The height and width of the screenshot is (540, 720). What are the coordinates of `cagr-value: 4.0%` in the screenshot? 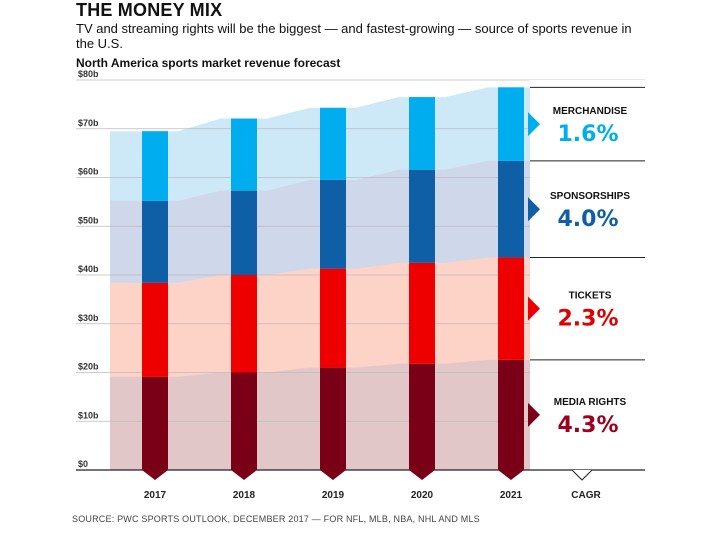 It's located at (587, 219).